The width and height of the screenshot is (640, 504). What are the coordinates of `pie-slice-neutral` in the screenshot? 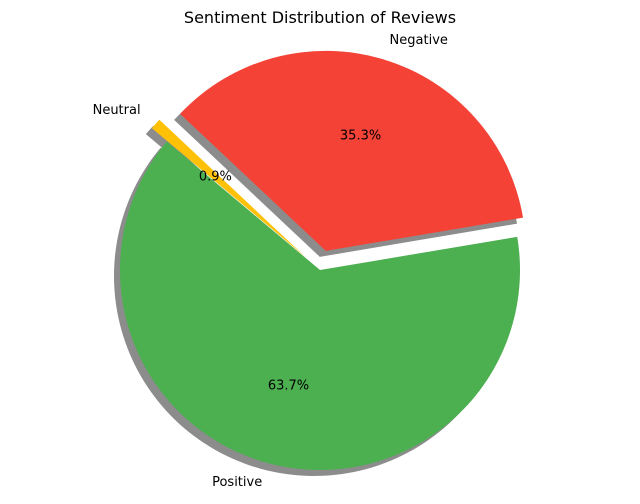 It's located at (228, 188).